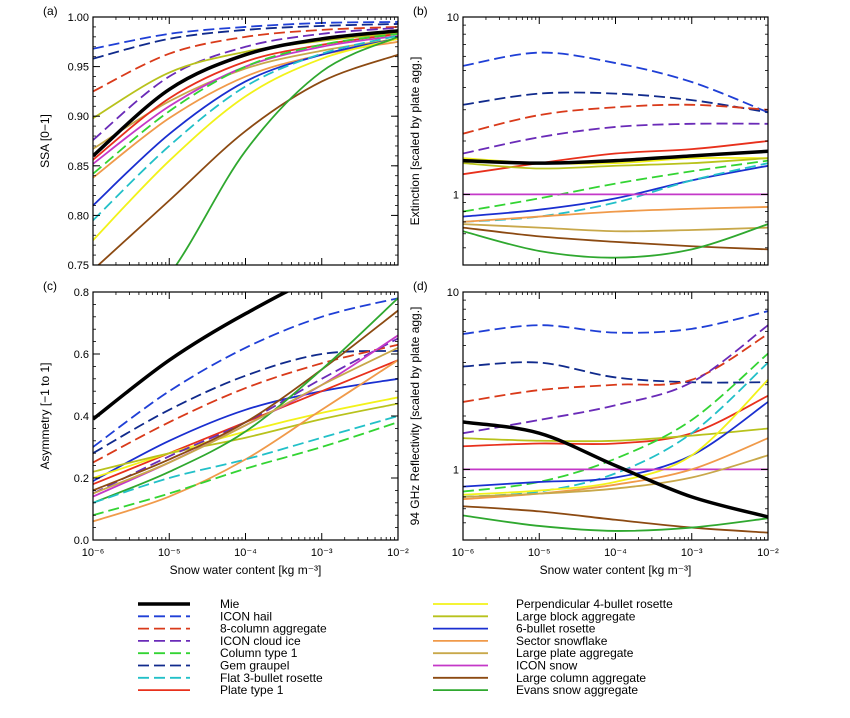 Image resolution: width=850 pixels, height=718 pixels. What do you see at coordinates (81, 479) in the screenshot?
I see `y-tick-label: 0.2` at bounding box center [81, 479].